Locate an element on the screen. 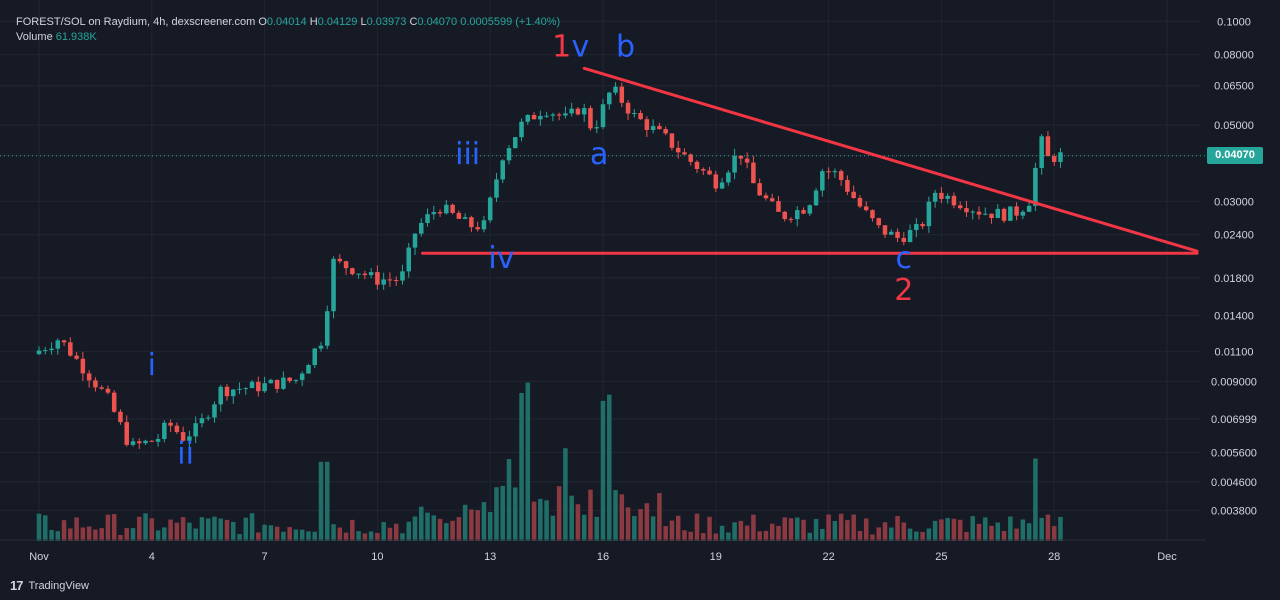 The width and height of the screenshot is (1280, 600). wave-label: i is located at coordinates (152, 365).